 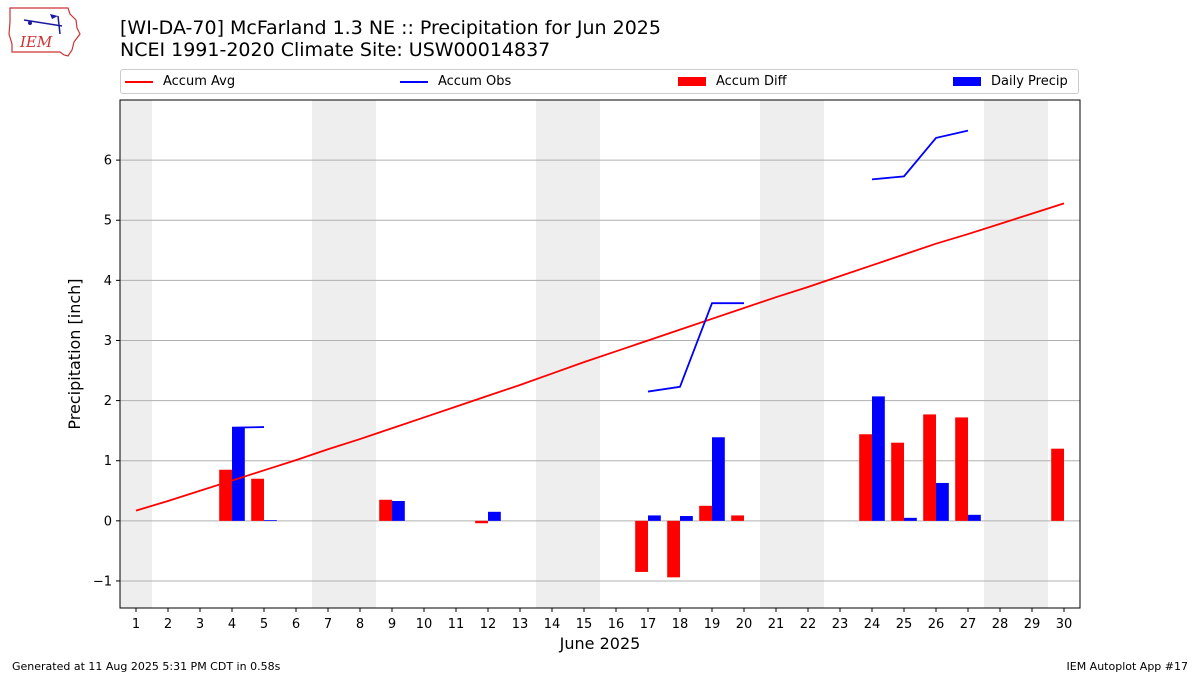 I want to click on x-tick-label: 1, so click(x=136, y=624).